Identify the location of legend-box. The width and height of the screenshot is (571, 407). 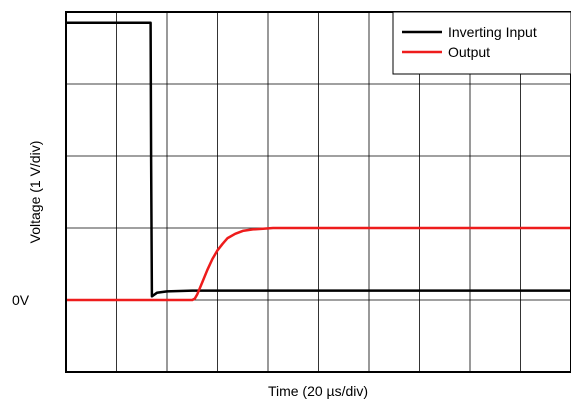
(481, 43).